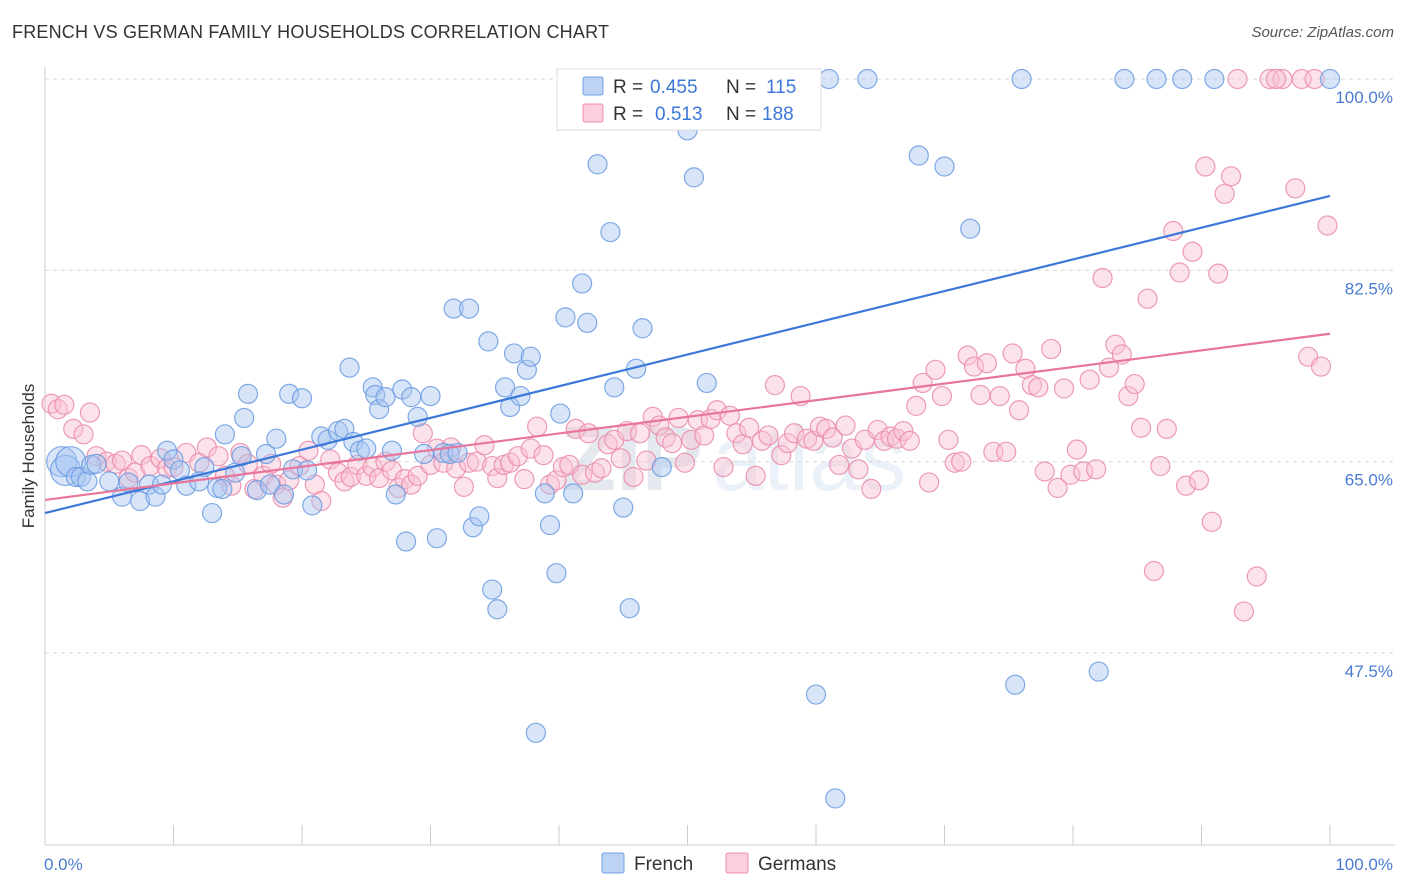  What do you see at coordinates (1322, 32) in the screenshot?
I see `source-credit: Source: ZipAtlas.com` at bounding box center [1322, 32].